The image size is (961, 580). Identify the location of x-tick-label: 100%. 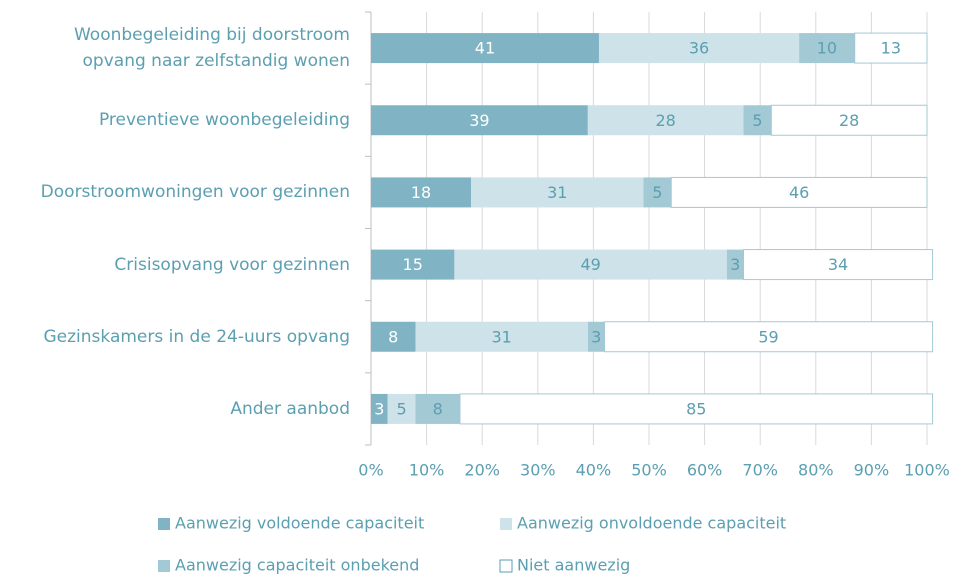
(927, 470).